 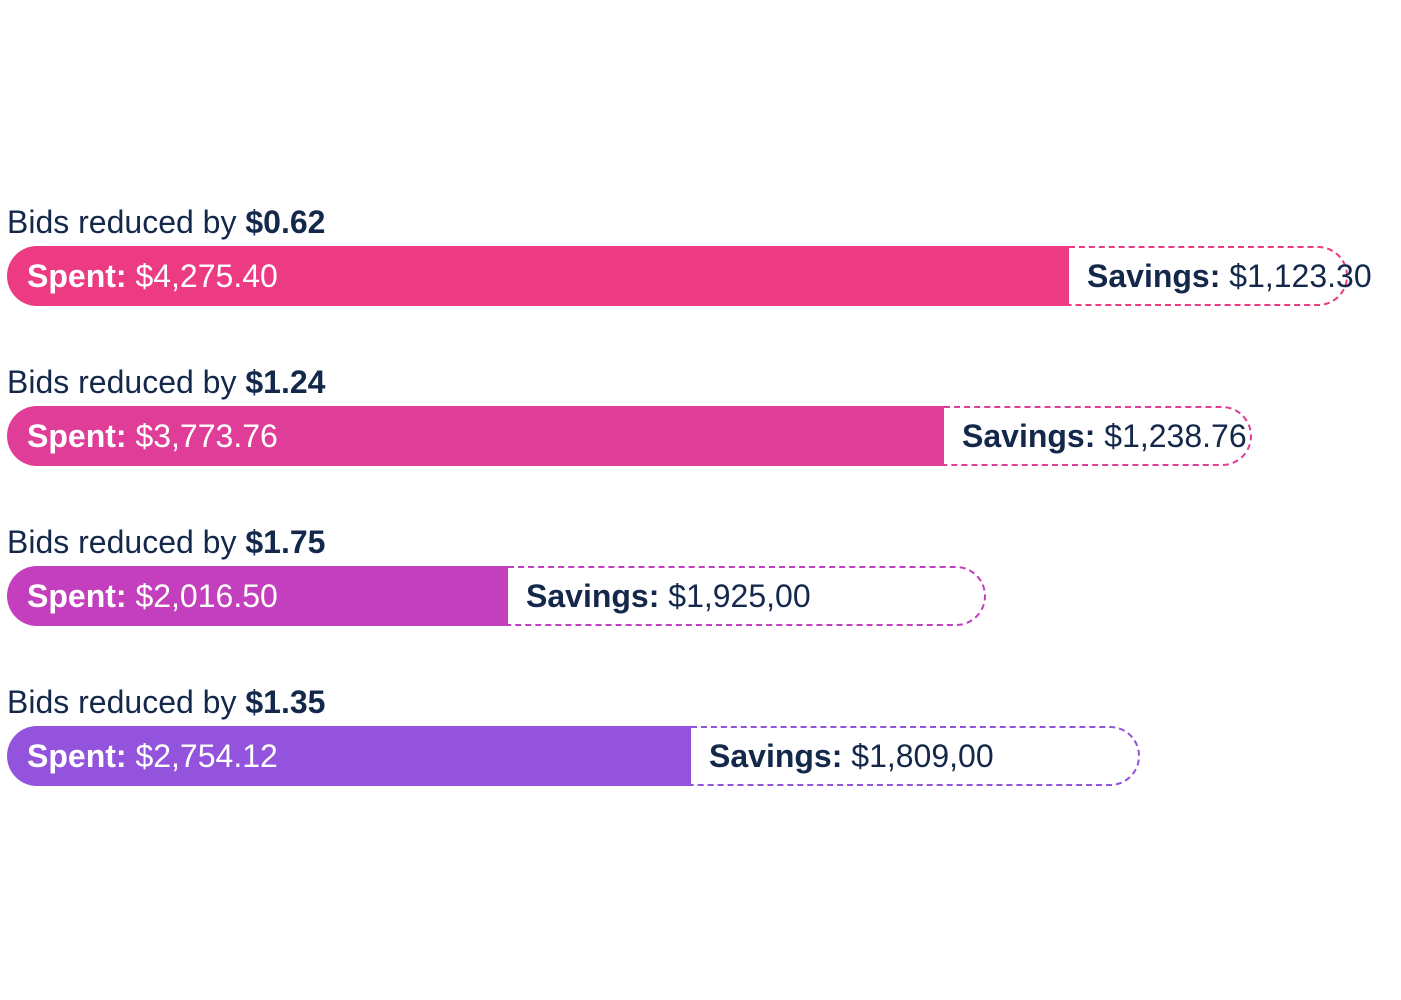 I want to click on reduction-amount: $1.75, so click(x=285, y=542).